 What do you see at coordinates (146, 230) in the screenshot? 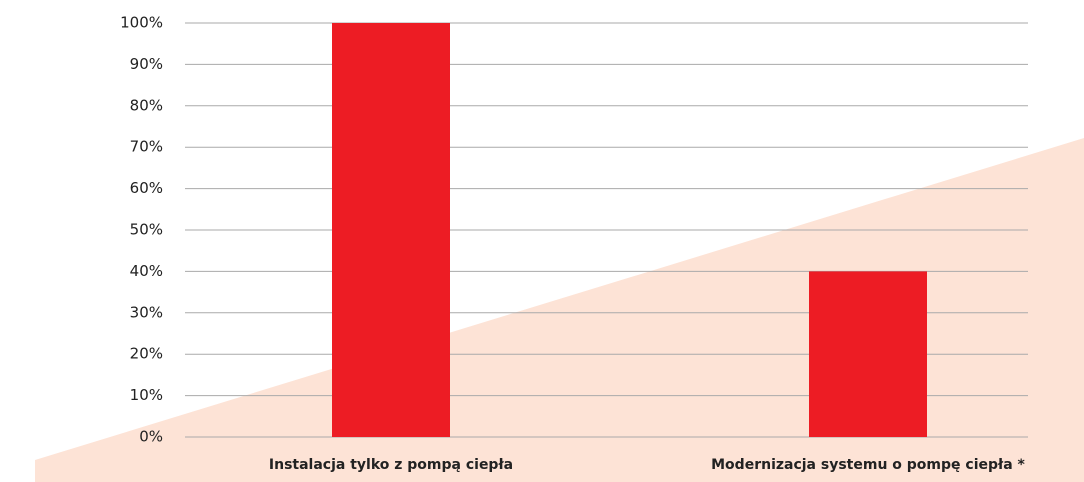
I see `y-tick-label: 50%` at bounding box center [146, 230].